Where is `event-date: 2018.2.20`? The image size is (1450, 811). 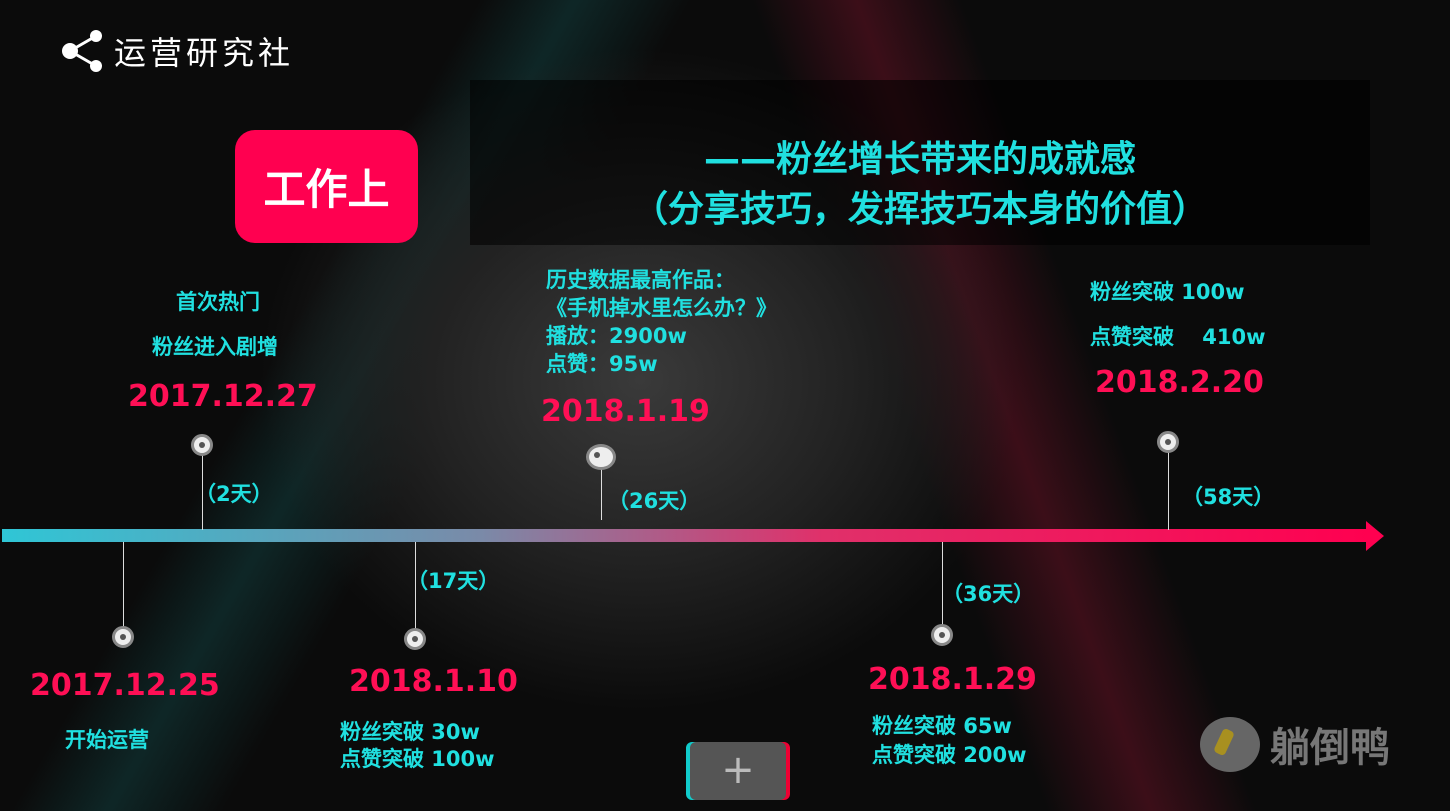
event-date: 2018.2.20 is located at coordinates (1179, 382).